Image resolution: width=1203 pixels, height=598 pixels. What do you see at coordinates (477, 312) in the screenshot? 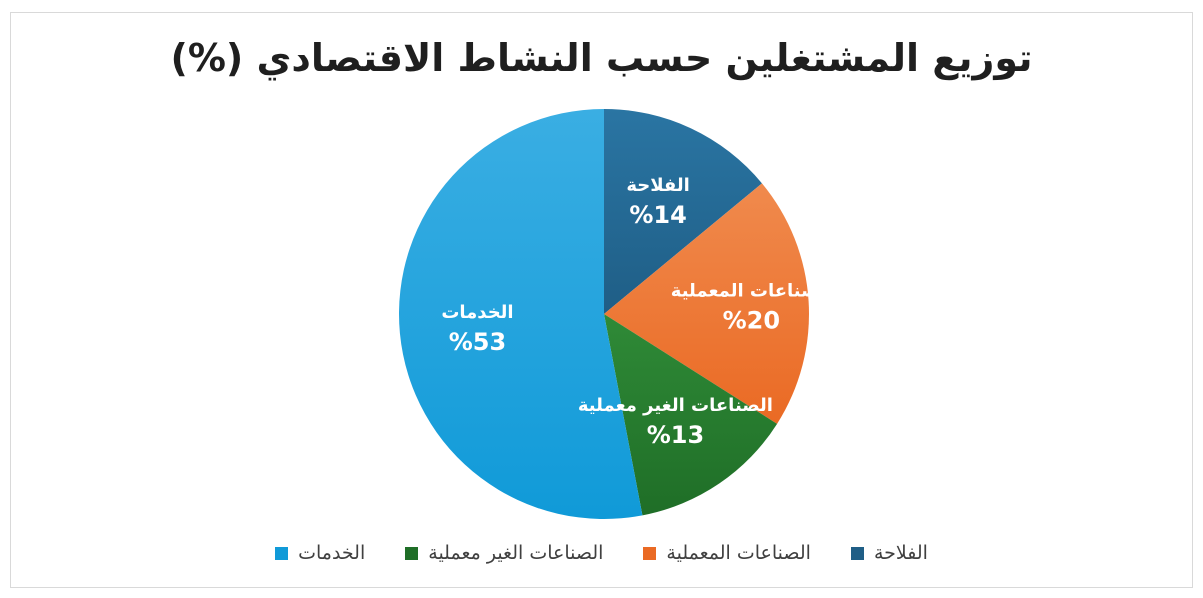
I see `slice-category-label: الخدمات` at bounding box center [477, 312].